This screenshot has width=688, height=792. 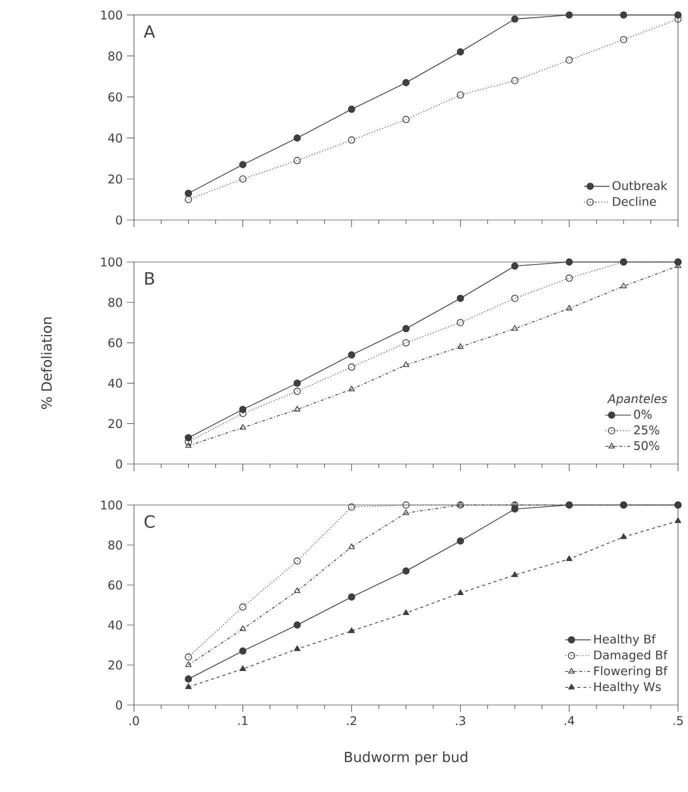 I want to click on legend-label: 25%, so click(x=647, y=429).